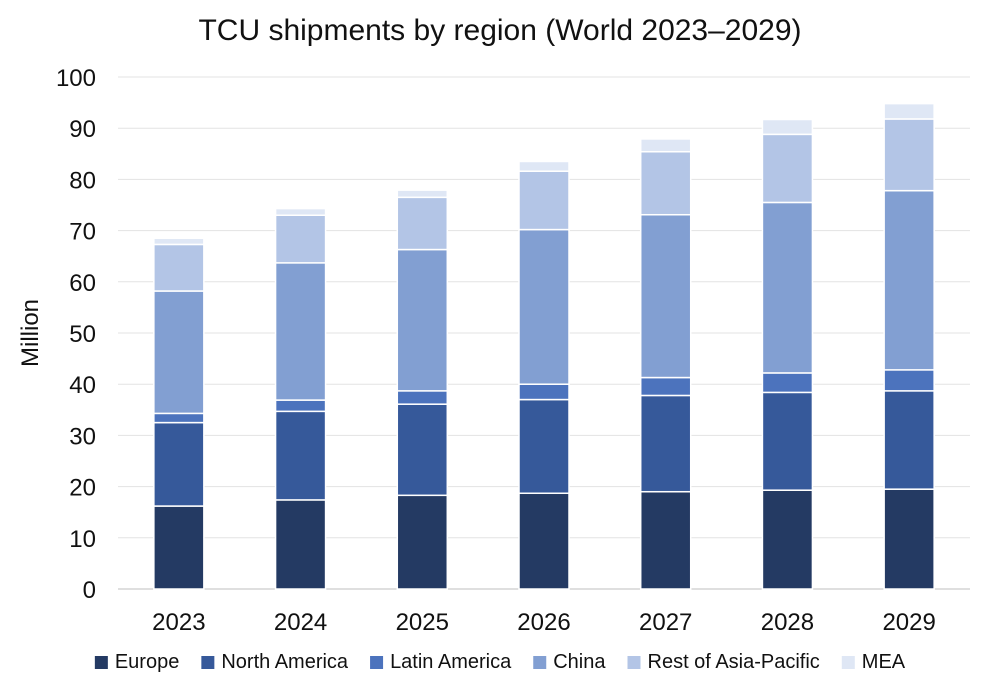 The height and width of the screenshot is (686, 1000). I want to click on x-tick-label: 2026, so click(543, 622).